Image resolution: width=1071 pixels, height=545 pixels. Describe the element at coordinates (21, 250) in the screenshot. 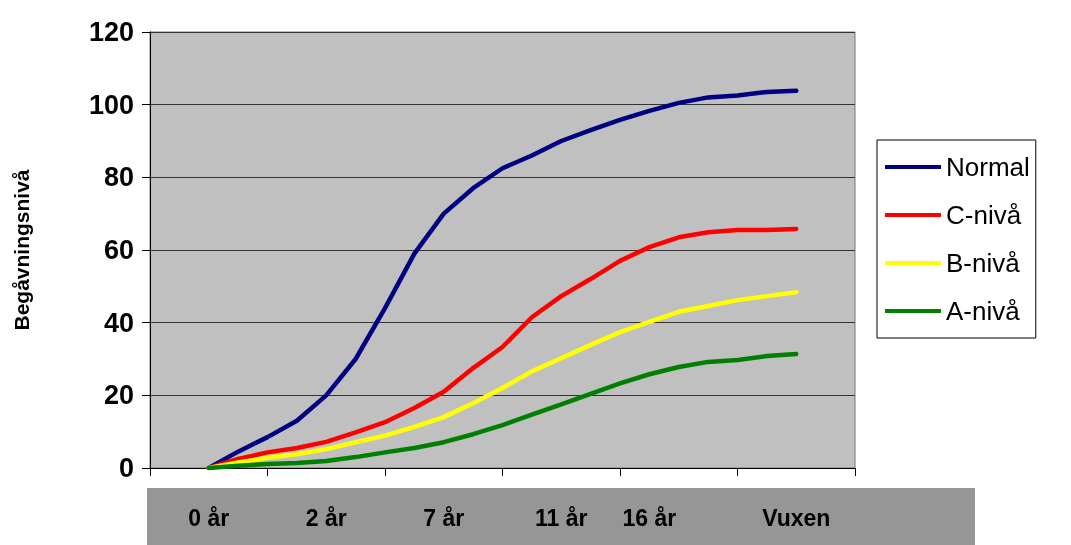

I see `y-axis-title: Begåvningsnivå` at that location.